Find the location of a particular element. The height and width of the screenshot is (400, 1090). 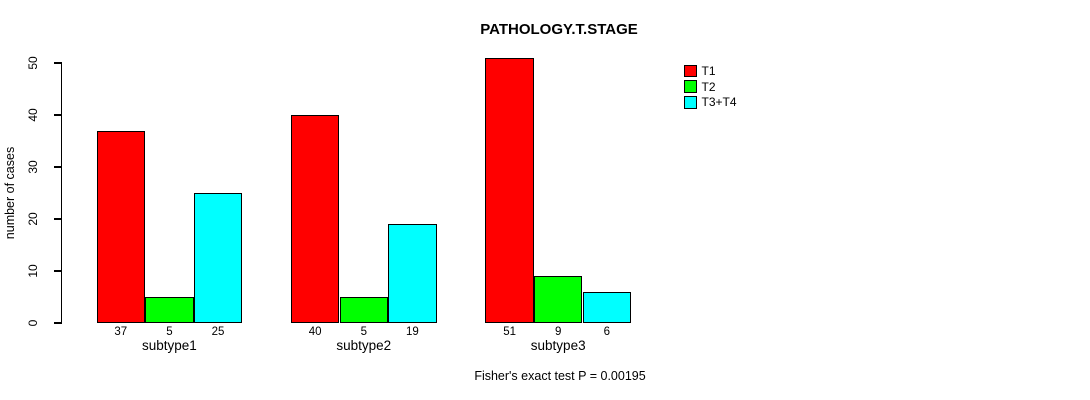

bar-value-label: 19 is located at coordinates (412, 332).